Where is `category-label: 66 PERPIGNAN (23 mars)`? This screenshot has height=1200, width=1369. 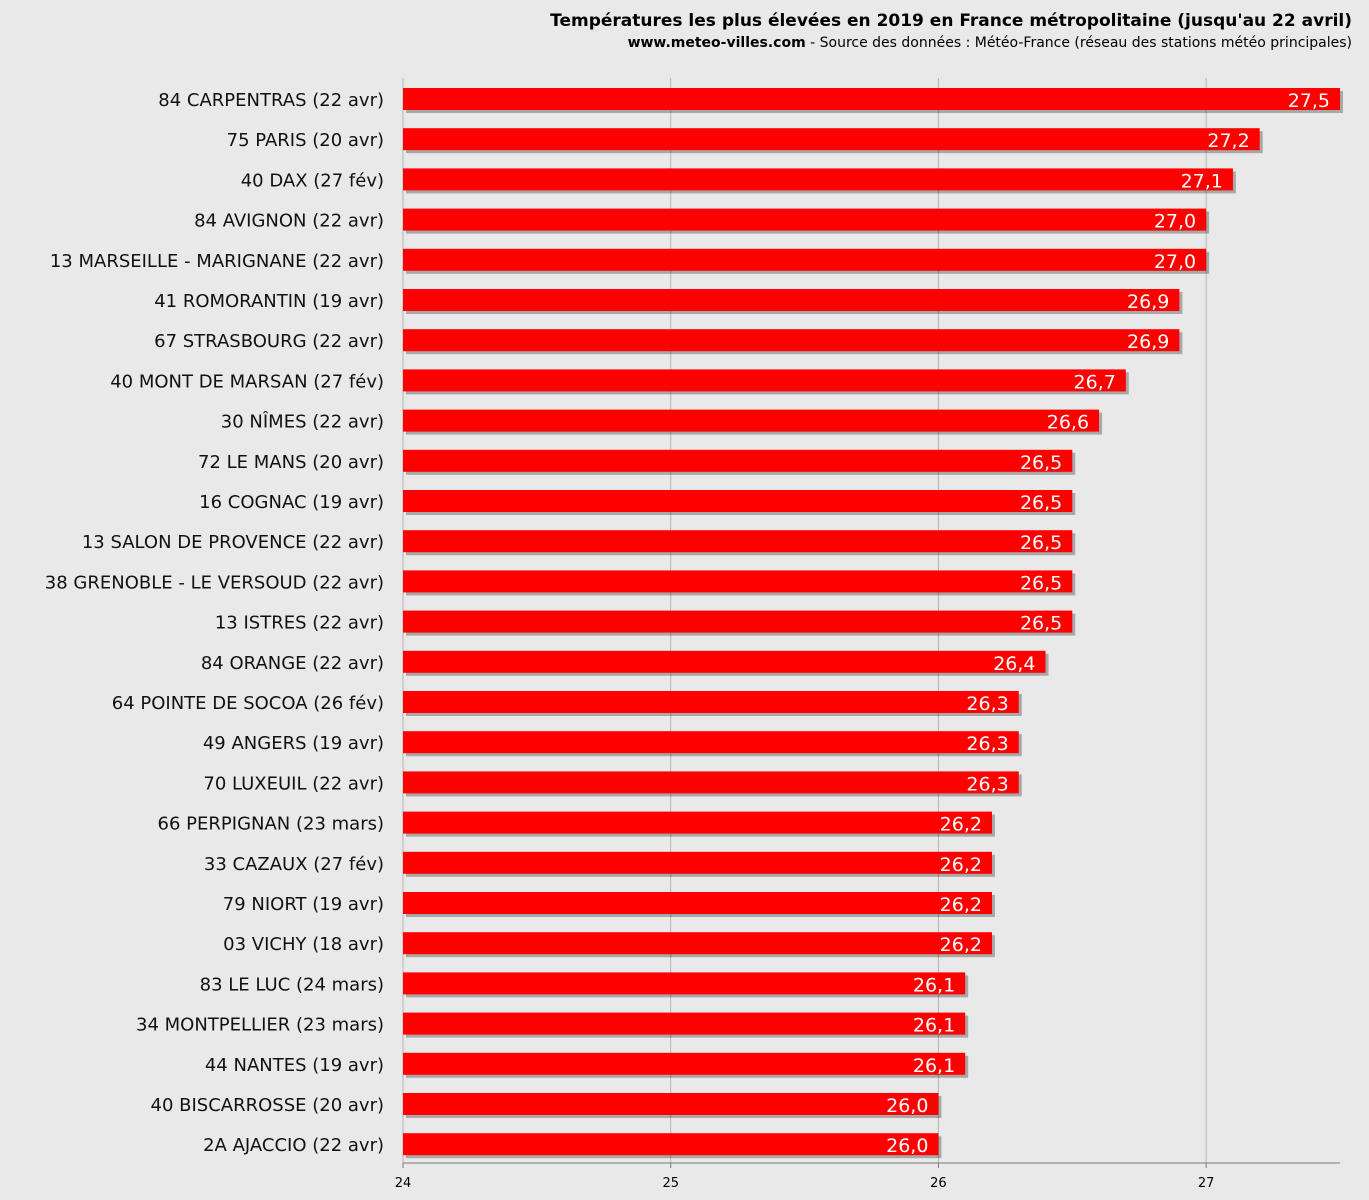 category-label: 66 PERPIGNAN (23 mars) is located at coordinates (271, 824).